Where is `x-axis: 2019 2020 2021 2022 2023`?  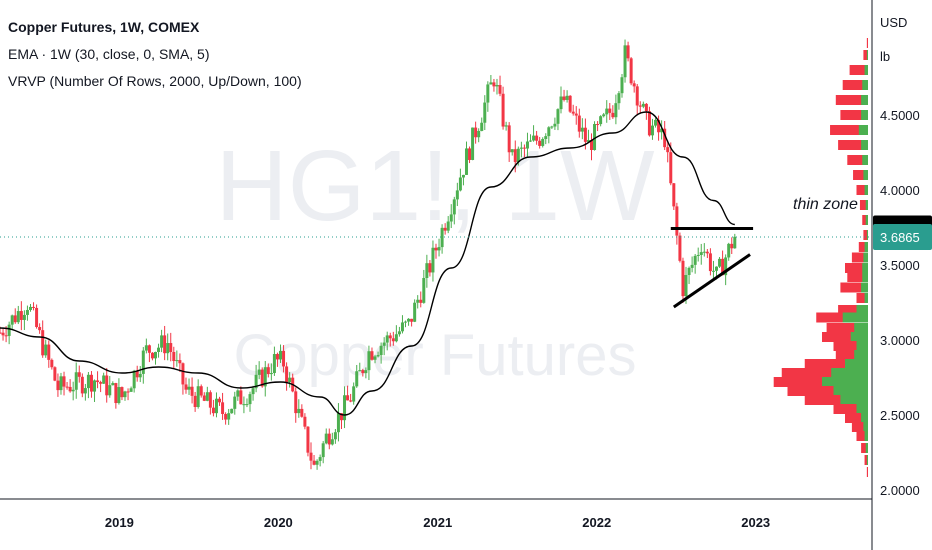
x-axis: 2019 2020 2021 2022 2023 is located at coordinates (437, 522).